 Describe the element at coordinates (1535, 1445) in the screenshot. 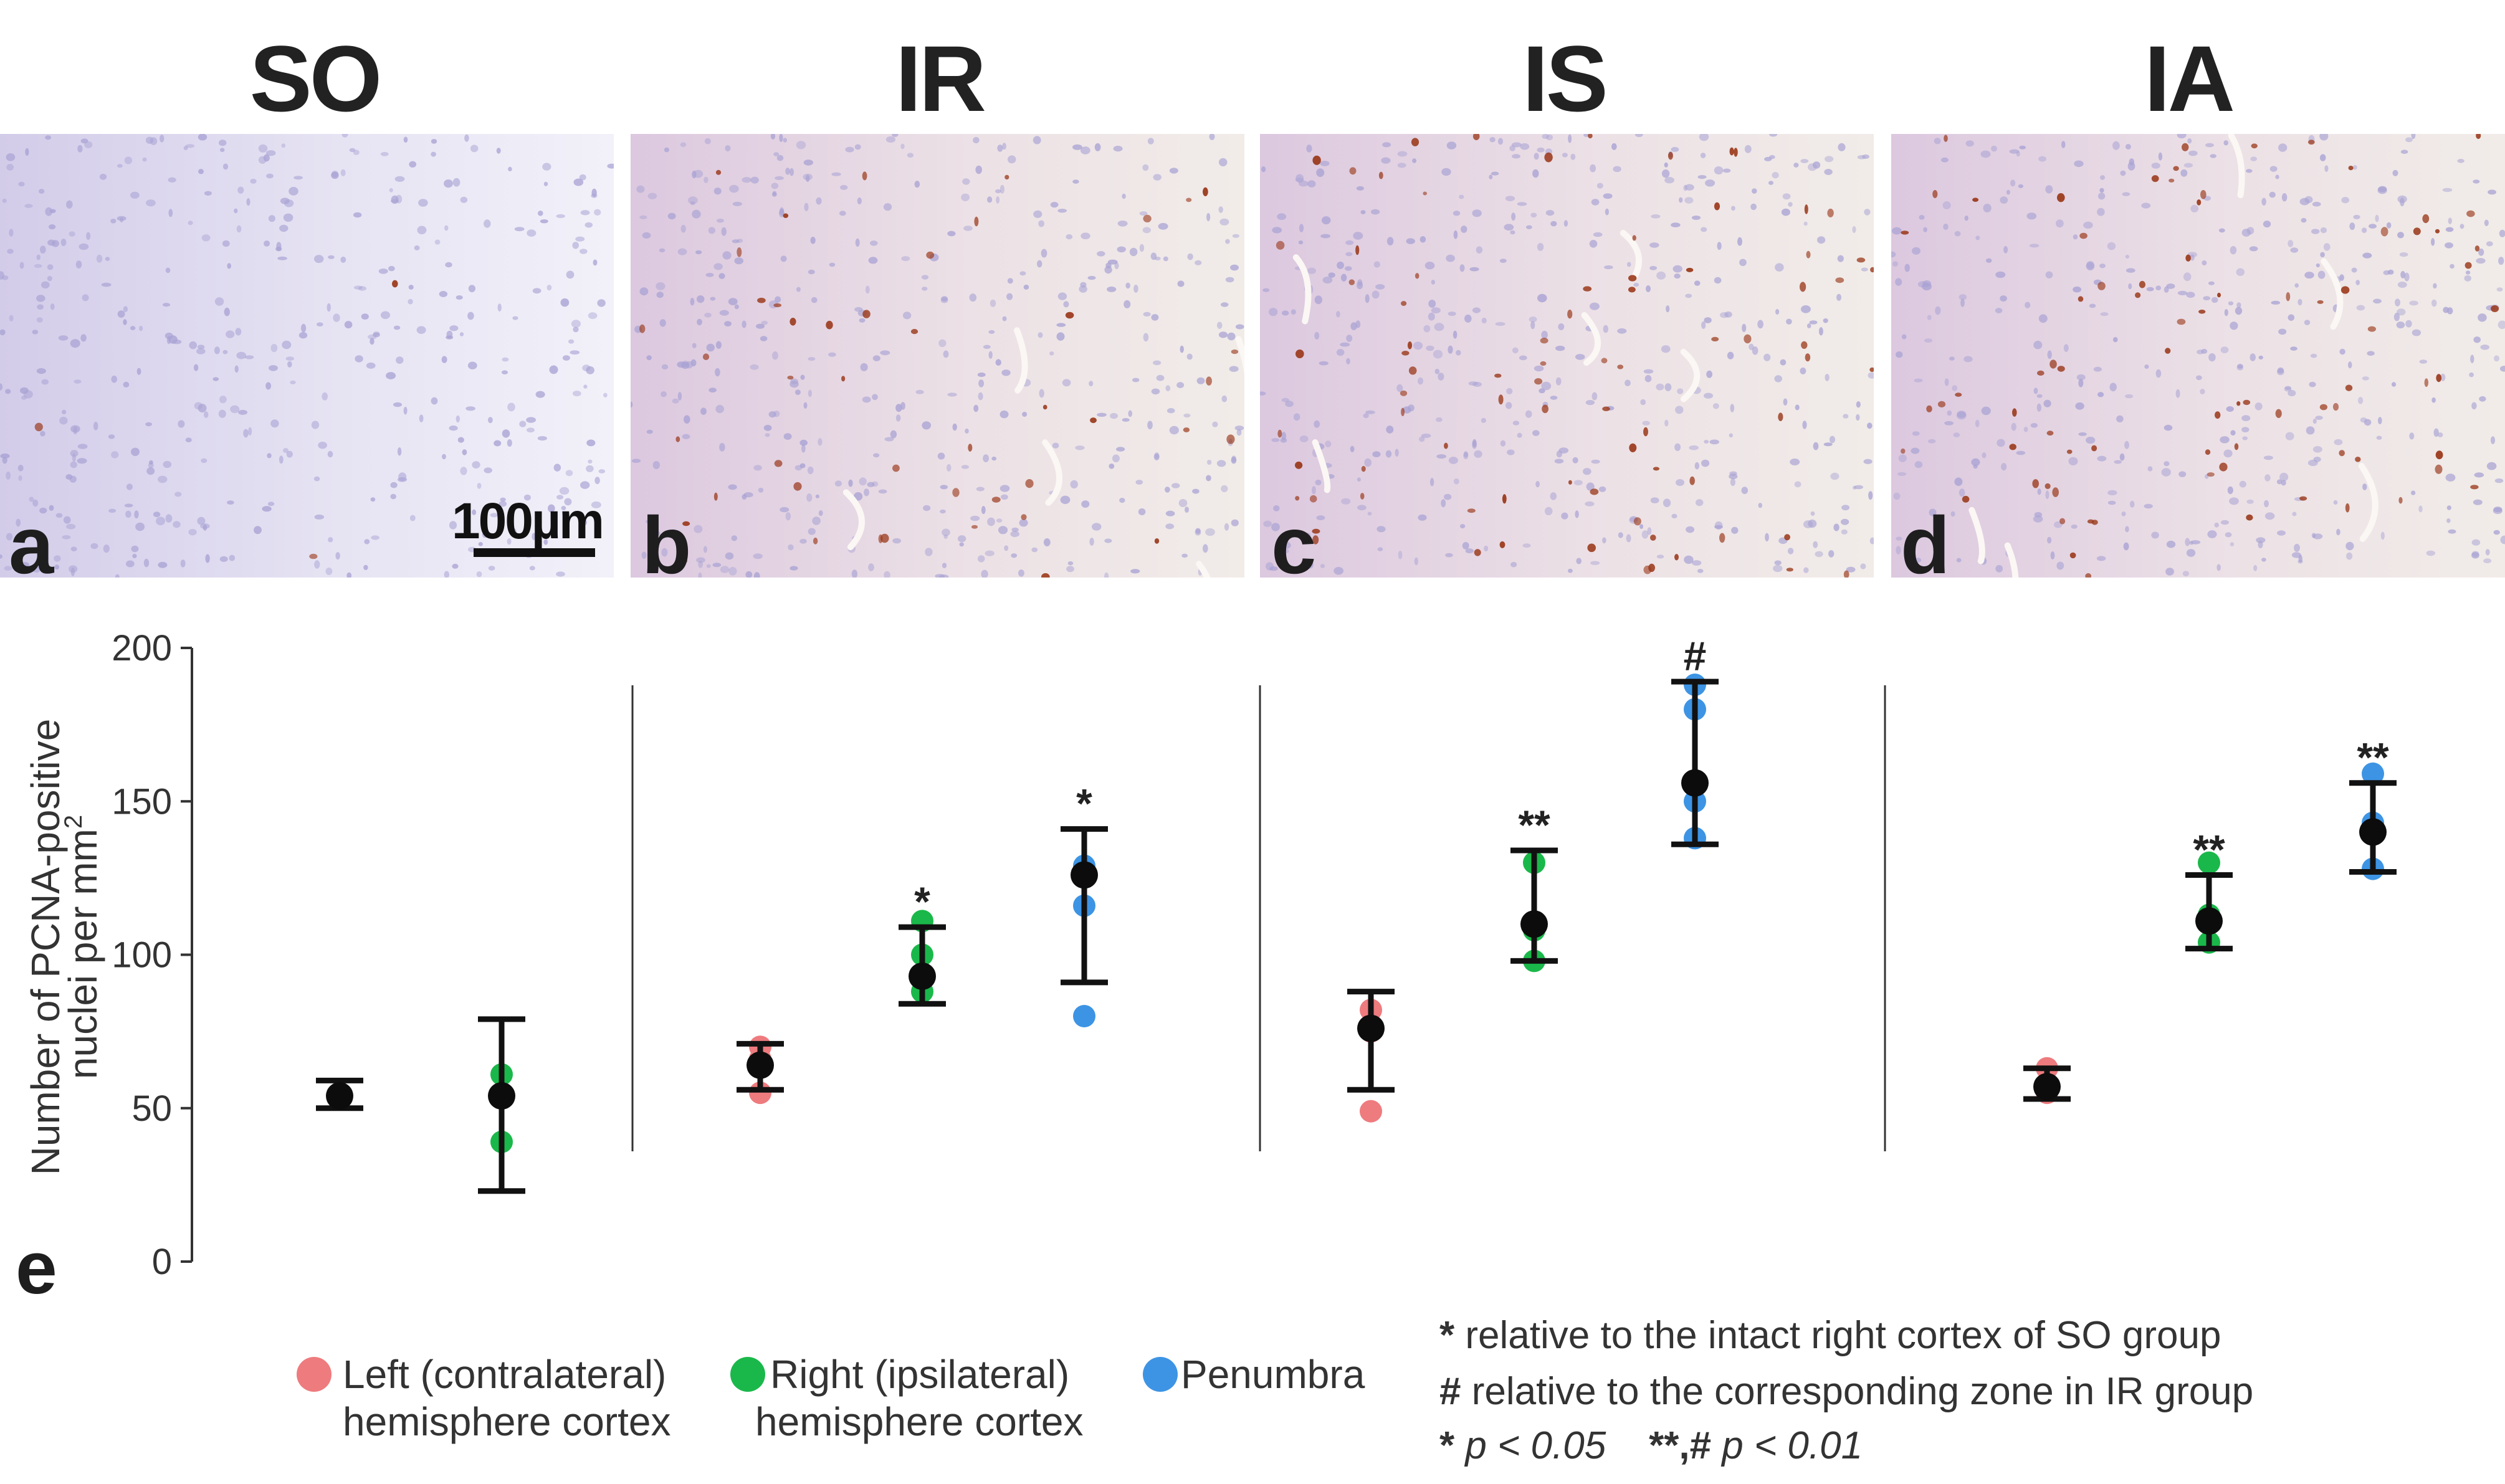

I see `note-p1-text: p < 0.05` at that location.